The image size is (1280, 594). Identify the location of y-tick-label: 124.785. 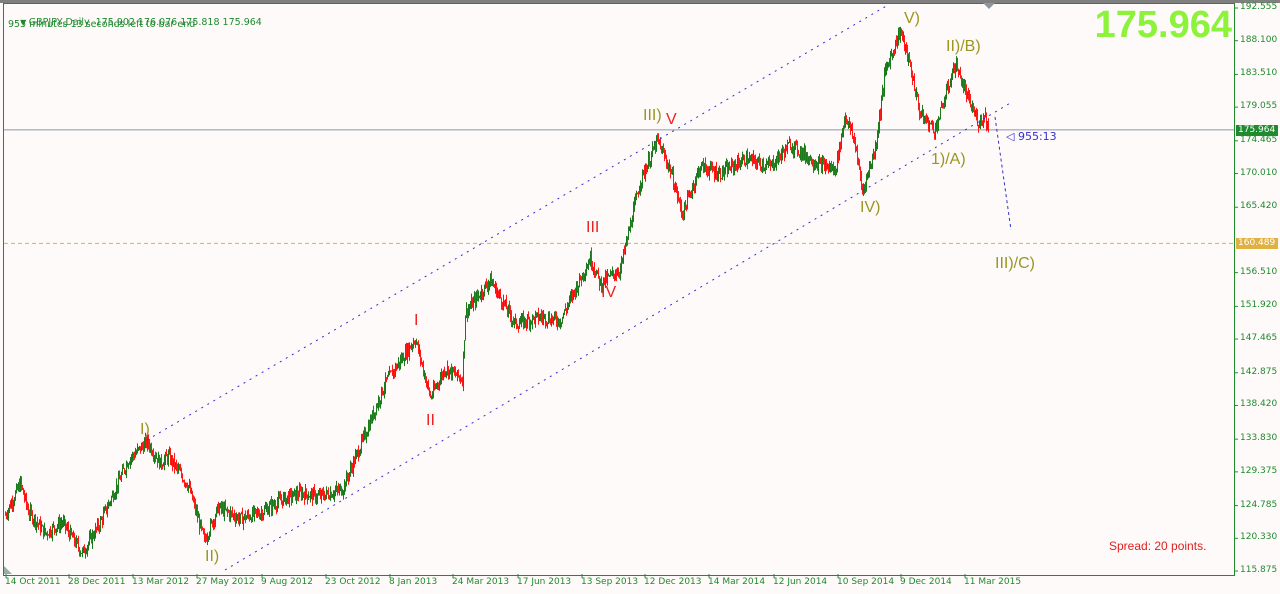
(1259, 504).